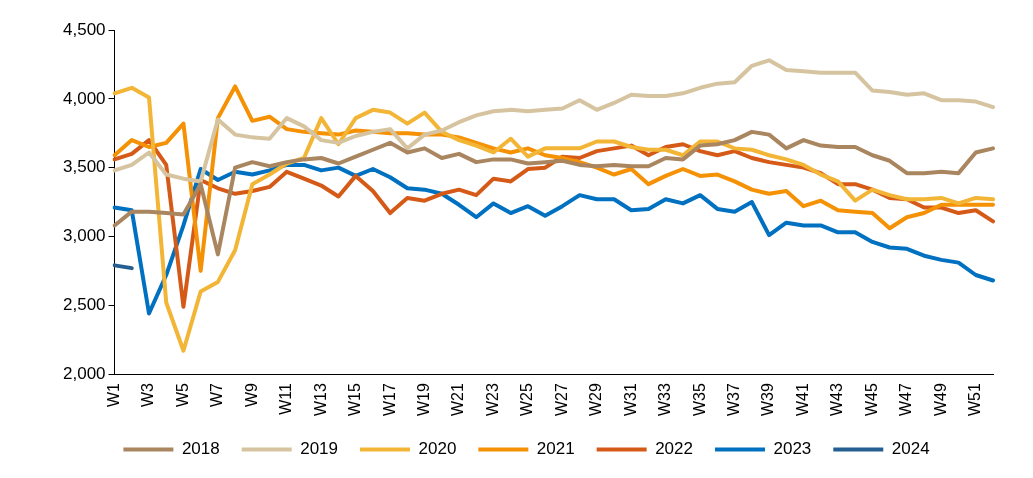 This screenshot has width=1033, height=478. I want to click on x-tick-label: W35, so click(699, 400).